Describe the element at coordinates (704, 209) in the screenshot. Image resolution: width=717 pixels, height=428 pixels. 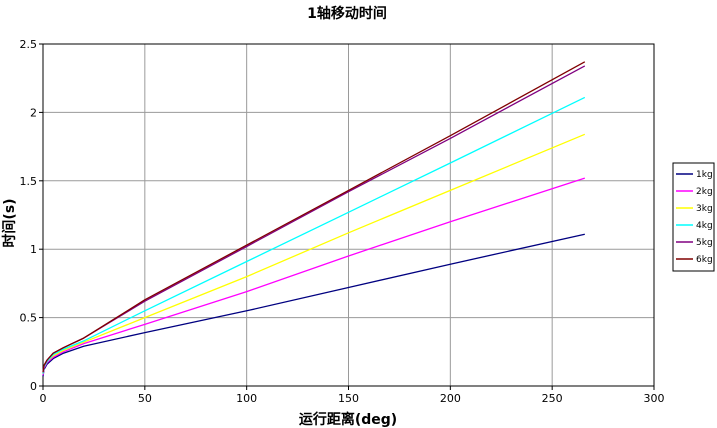
I see `legend-label: 3kg` at that location.